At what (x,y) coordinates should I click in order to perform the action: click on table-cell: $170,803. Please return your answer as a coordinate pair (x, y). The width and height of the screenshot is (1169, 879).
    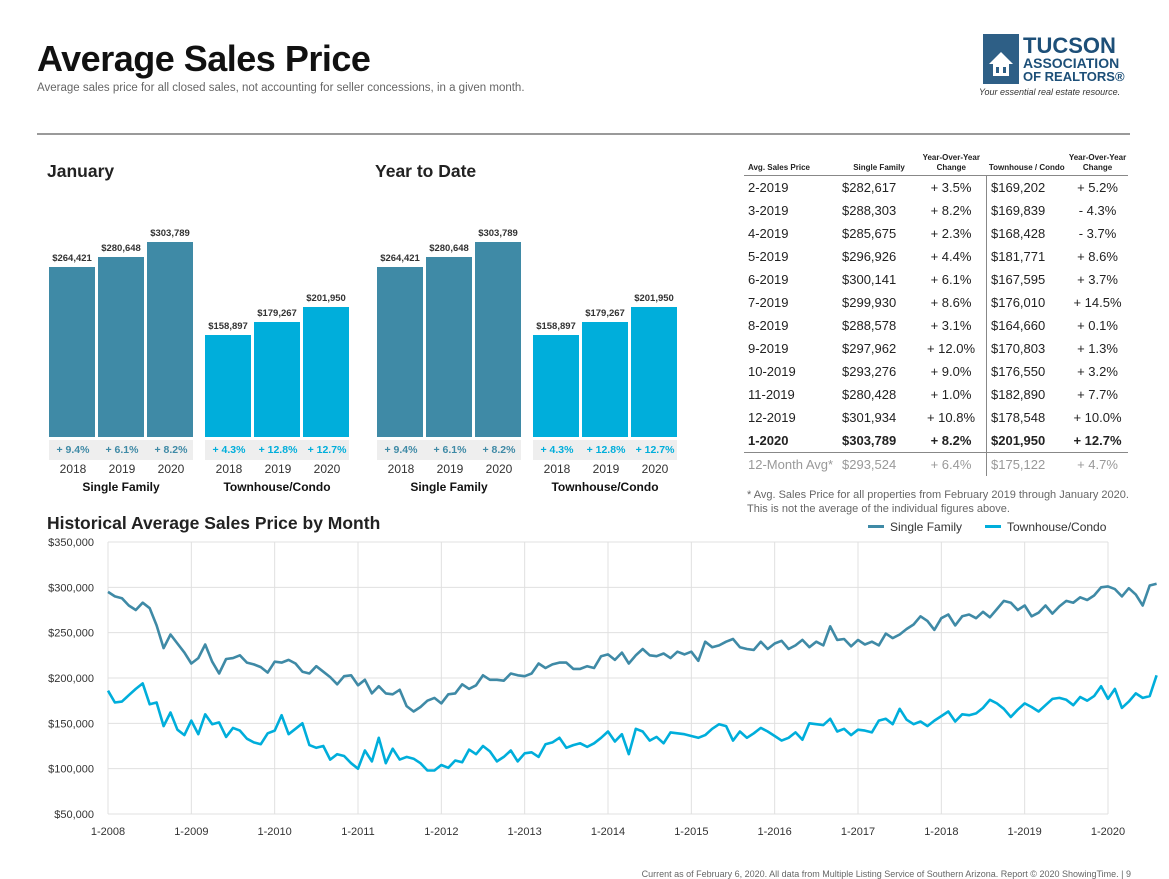
    Looking at the image, I should click on (1026, 348).